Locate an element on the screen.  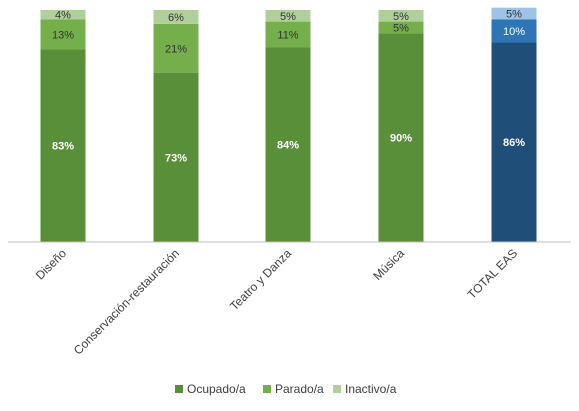
data-label-ocupado-a-total-eas: 86% is located at coordinates (514, 143).